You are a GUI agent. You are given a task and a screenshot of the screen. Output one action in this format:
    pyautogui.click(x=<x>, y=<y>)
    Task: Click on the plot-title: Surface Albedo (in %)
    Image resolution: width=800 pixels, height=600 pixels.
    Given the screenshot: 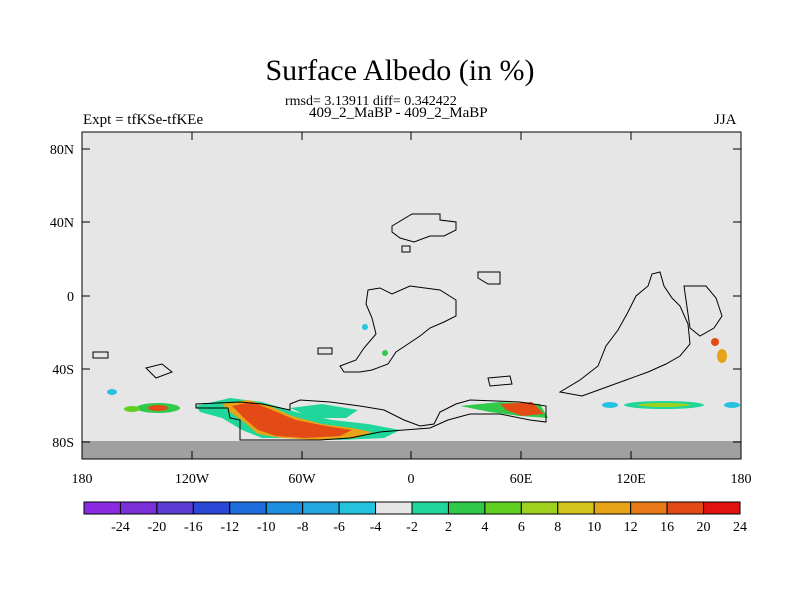 What is the action you would take?
    pyautogui.click(x=400, y=70)
    